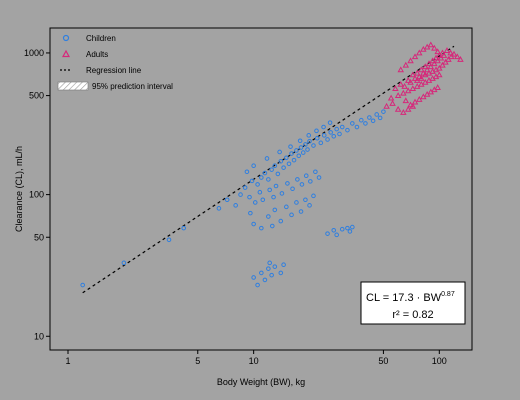 Image resolution: width=520 pixels, height=400 pixels. I want to click on legend-children-symbol, so click(66, 38).